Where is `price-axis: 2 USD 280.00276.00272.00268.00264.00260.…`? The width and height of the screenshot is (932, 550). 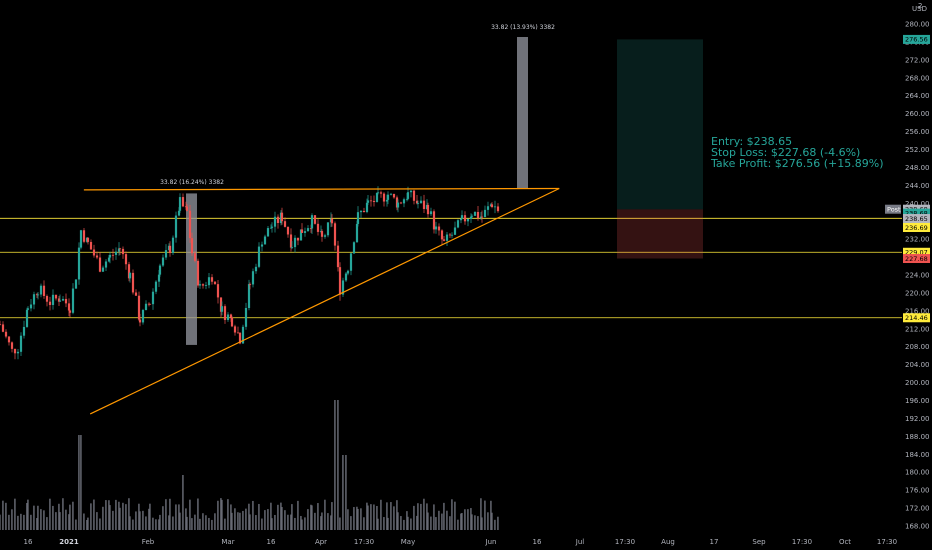
price-axis: 2 USD 280.00276.00272.00268.00264.00260.… is located at coordinates (917, 266).